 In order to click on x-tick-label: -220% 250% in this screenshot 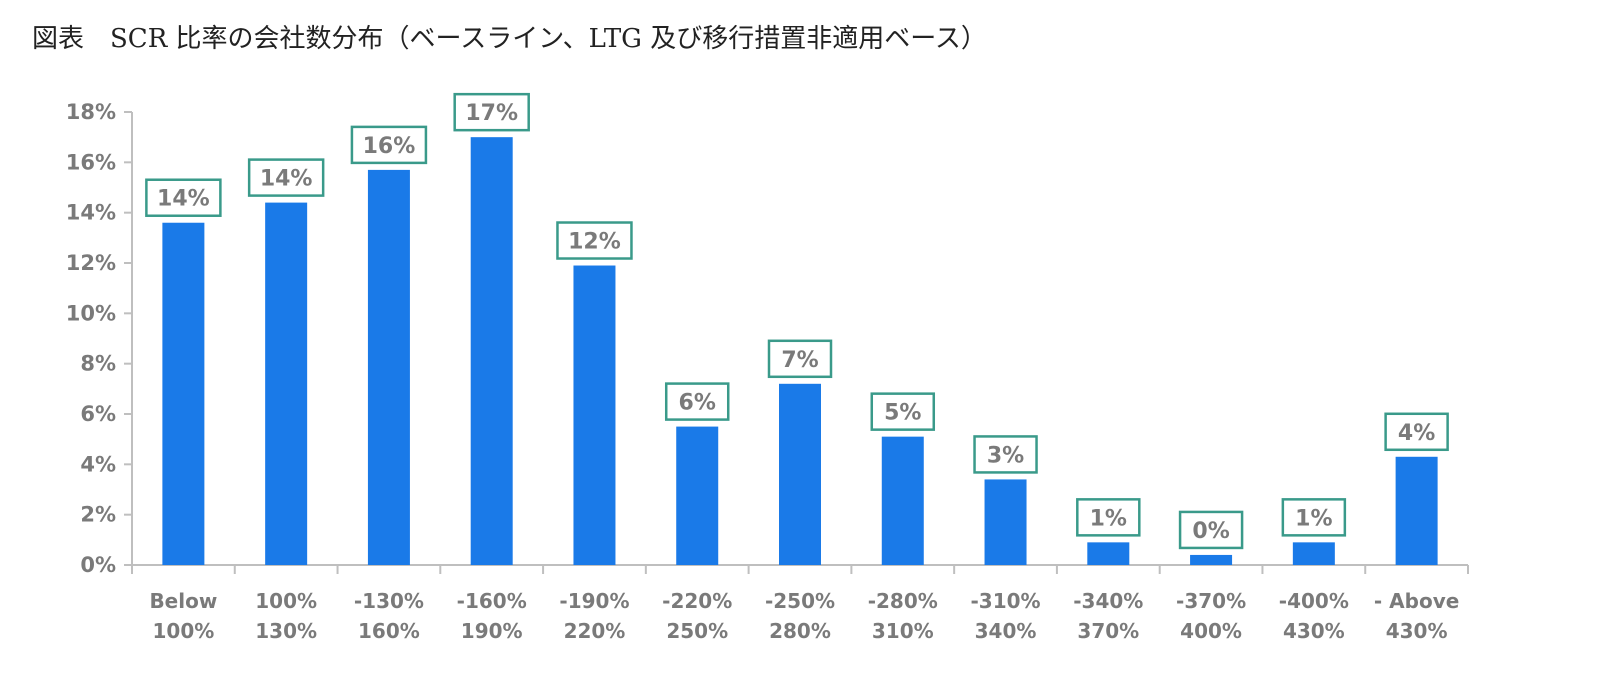, I will do `click(697, 616)`.